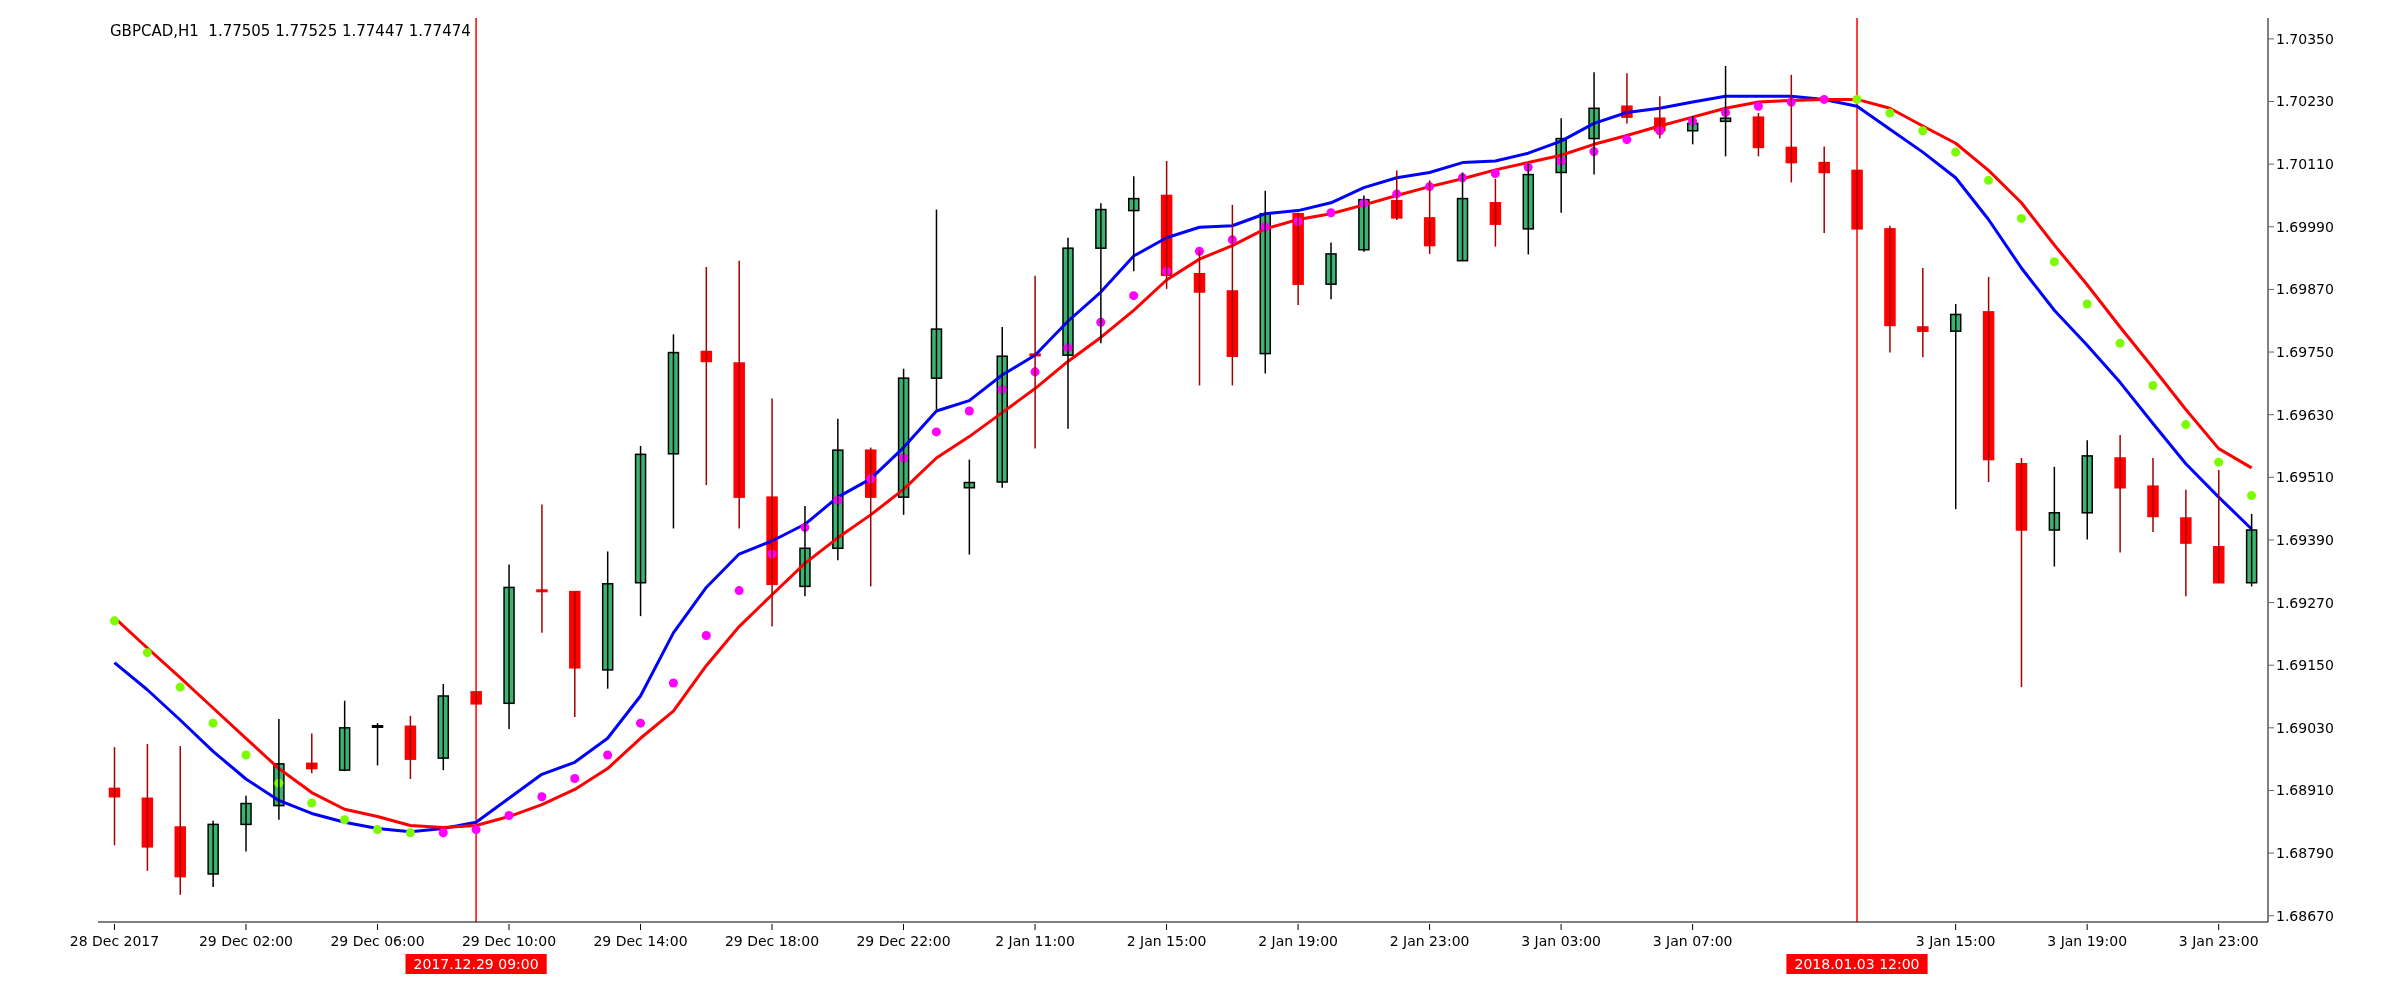  I want to click on y-tick-label: 1.69030, so click(2305, 727).